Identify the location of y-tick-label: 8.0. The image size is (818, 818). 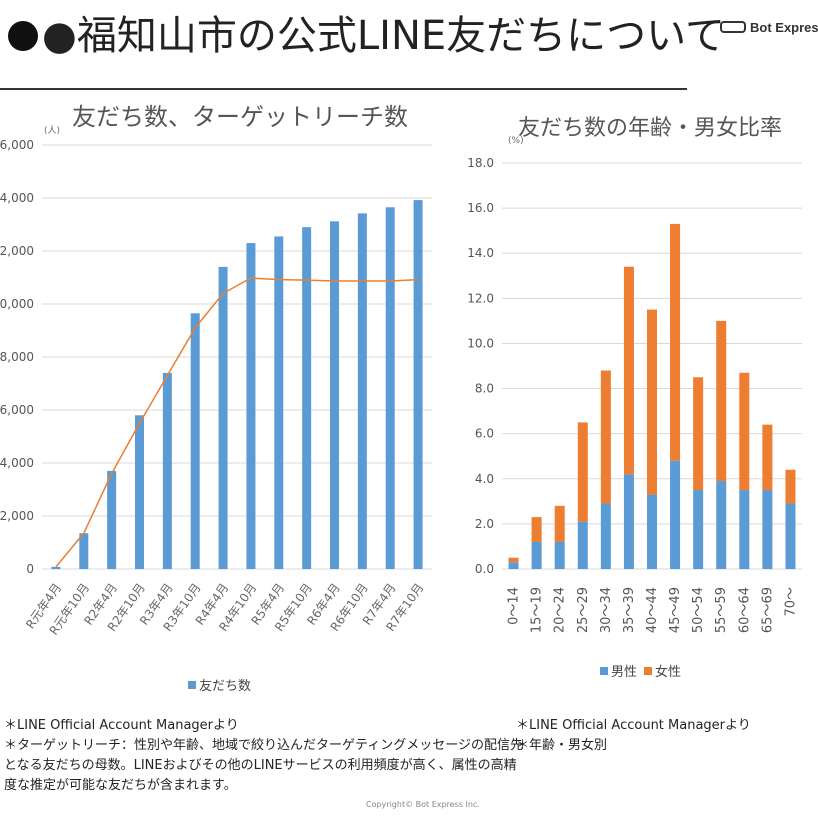
(484, 389).